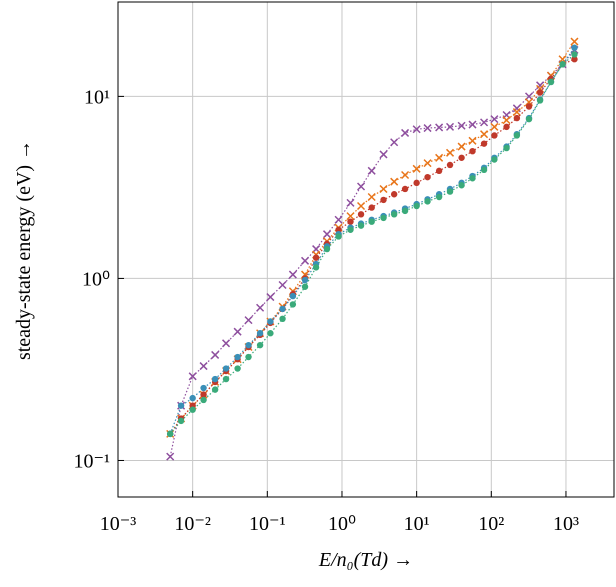 This screenshot has width=616, height=587. Describe the element at coordinates (566, 524) in the screenshot. I see `x-tick-label: 10³` at that location.